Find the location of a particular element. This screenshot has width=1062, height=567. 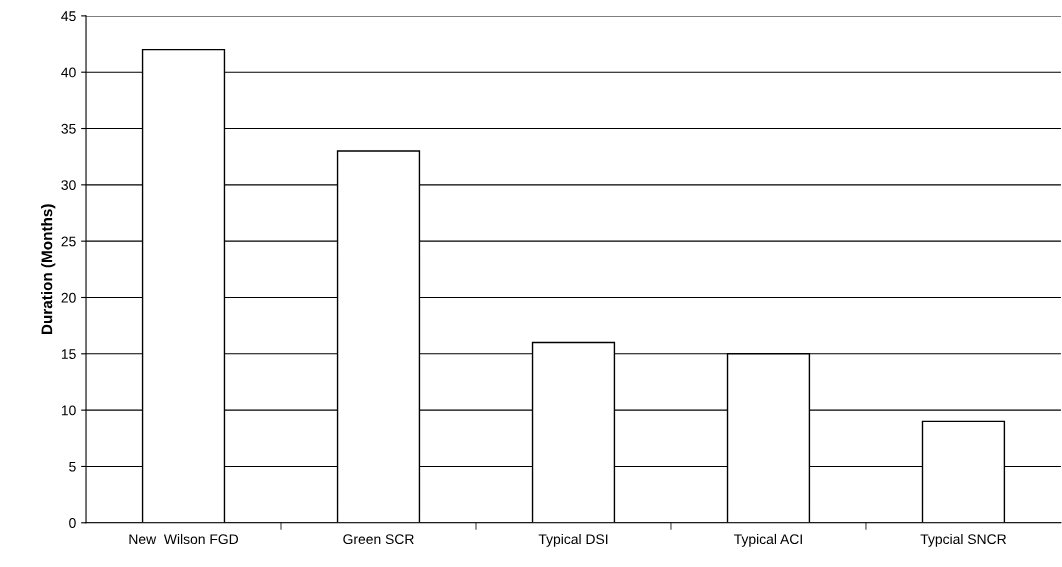

y-tick-label: 40 is located at coordinates (68, 72).